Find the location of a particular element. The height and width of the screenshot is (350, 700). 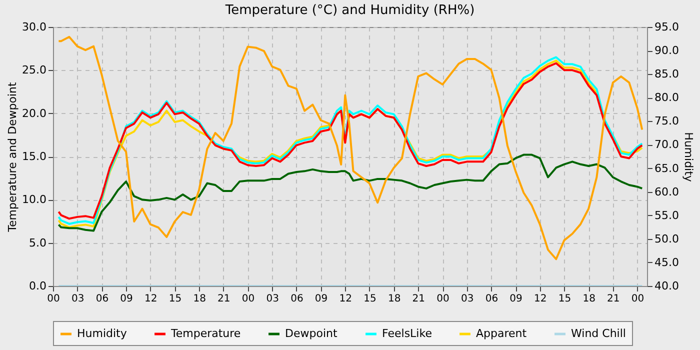

y-tick-label: 20.0 is located at coordinates (34, 113).